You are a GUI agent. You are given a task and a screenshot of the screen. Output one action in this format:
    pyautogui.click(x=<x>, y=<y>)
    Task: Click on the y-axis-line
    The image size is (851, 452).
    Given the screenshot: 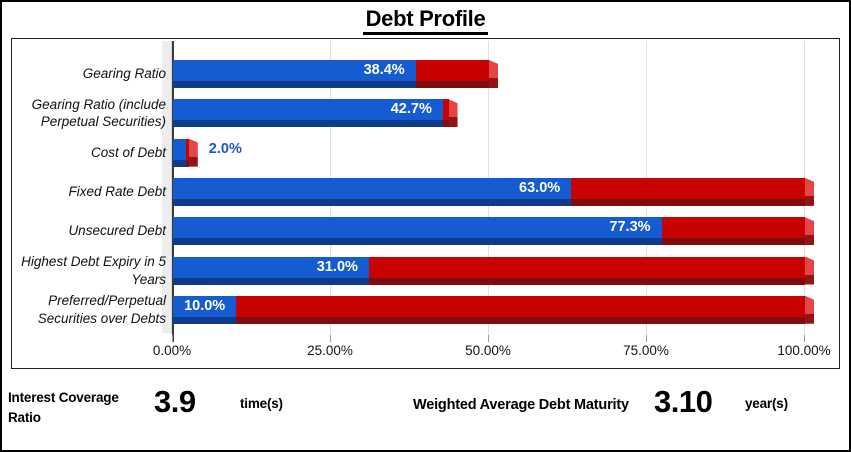 What is the action you would take?
    pyautogui.click(x=173, y=191)
    